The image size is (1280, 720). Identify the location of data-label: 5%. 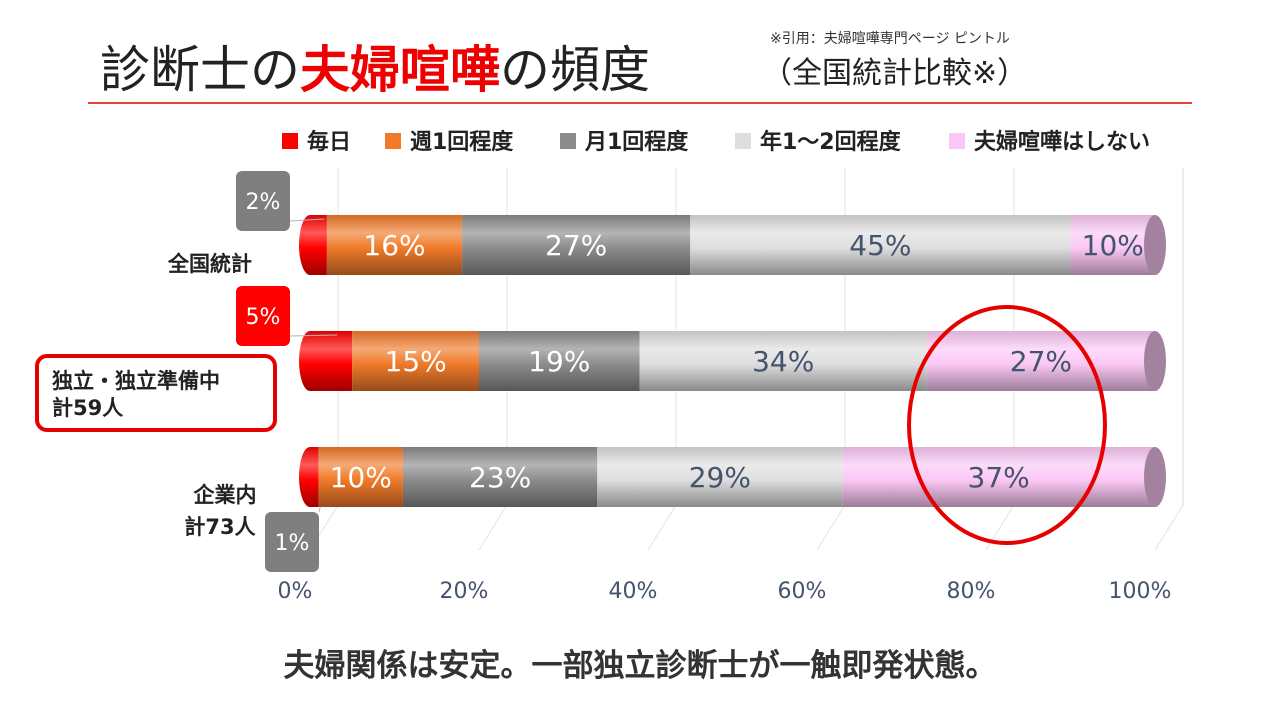
(263, 317).